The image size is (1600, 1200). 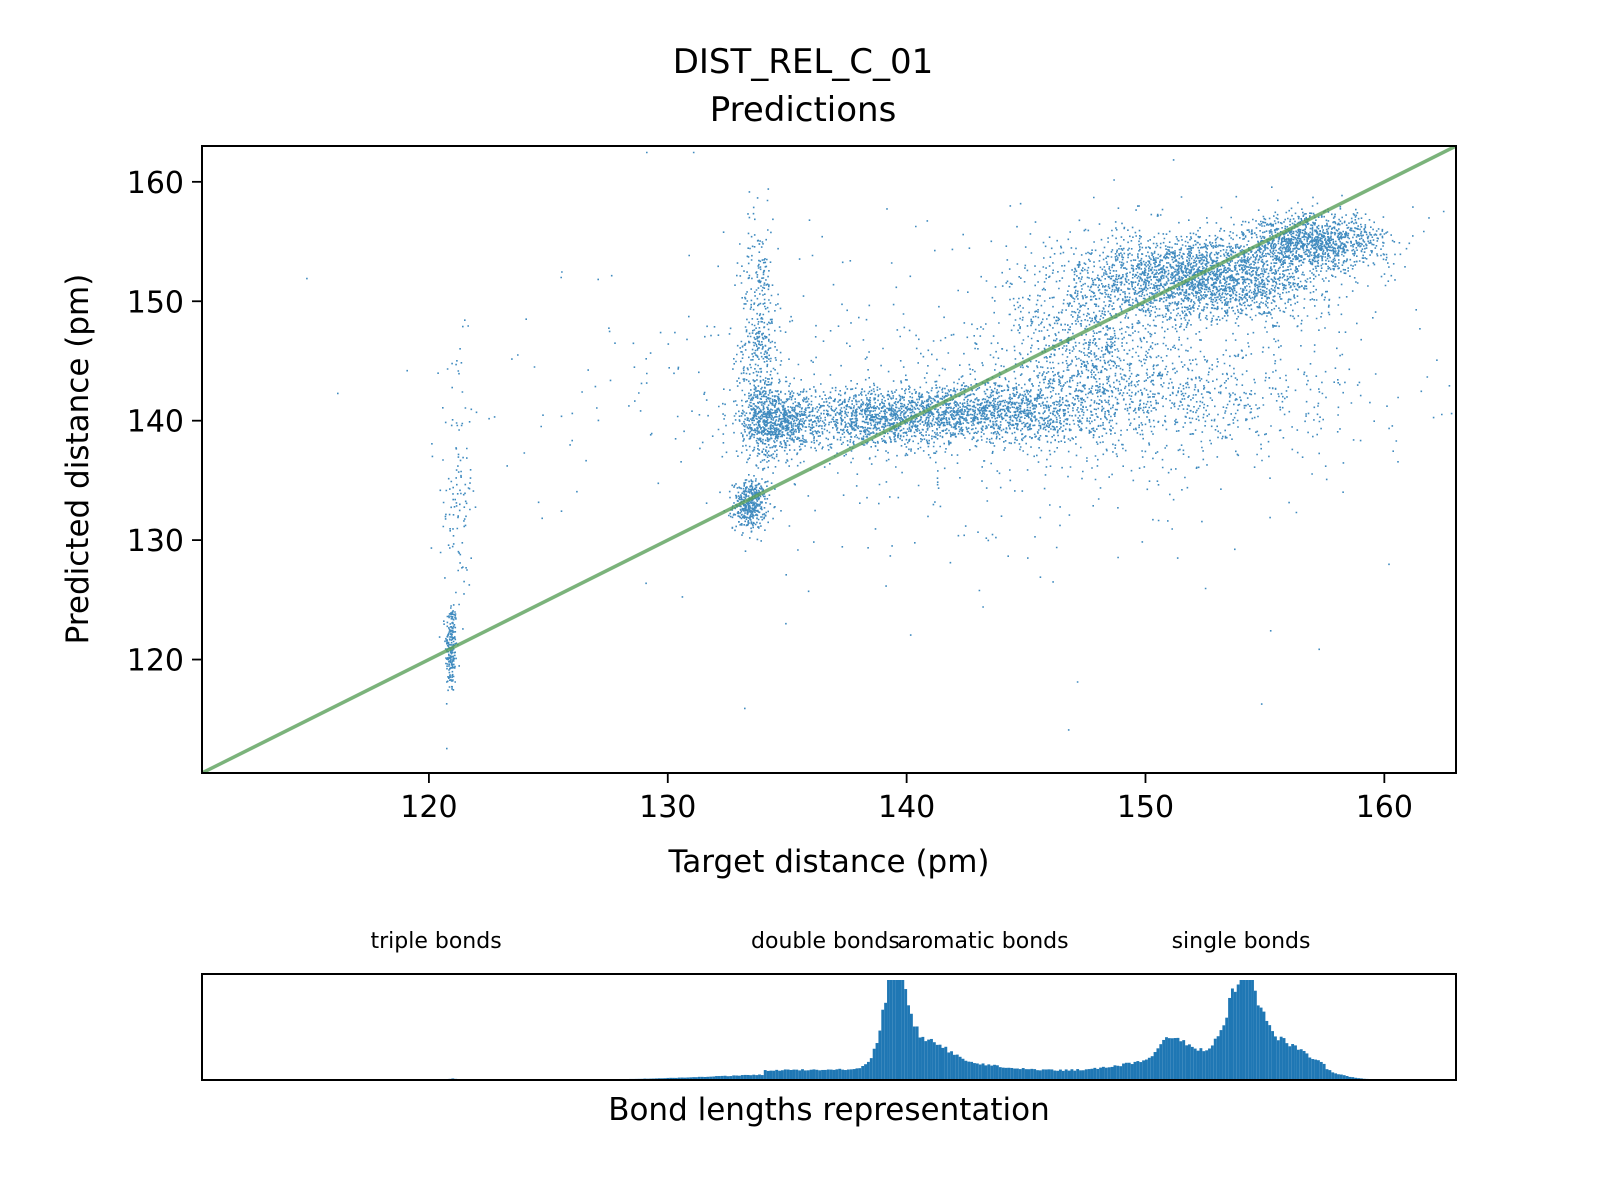 I want to click on bond-label: triple bonds, so click(x=435, y=941).